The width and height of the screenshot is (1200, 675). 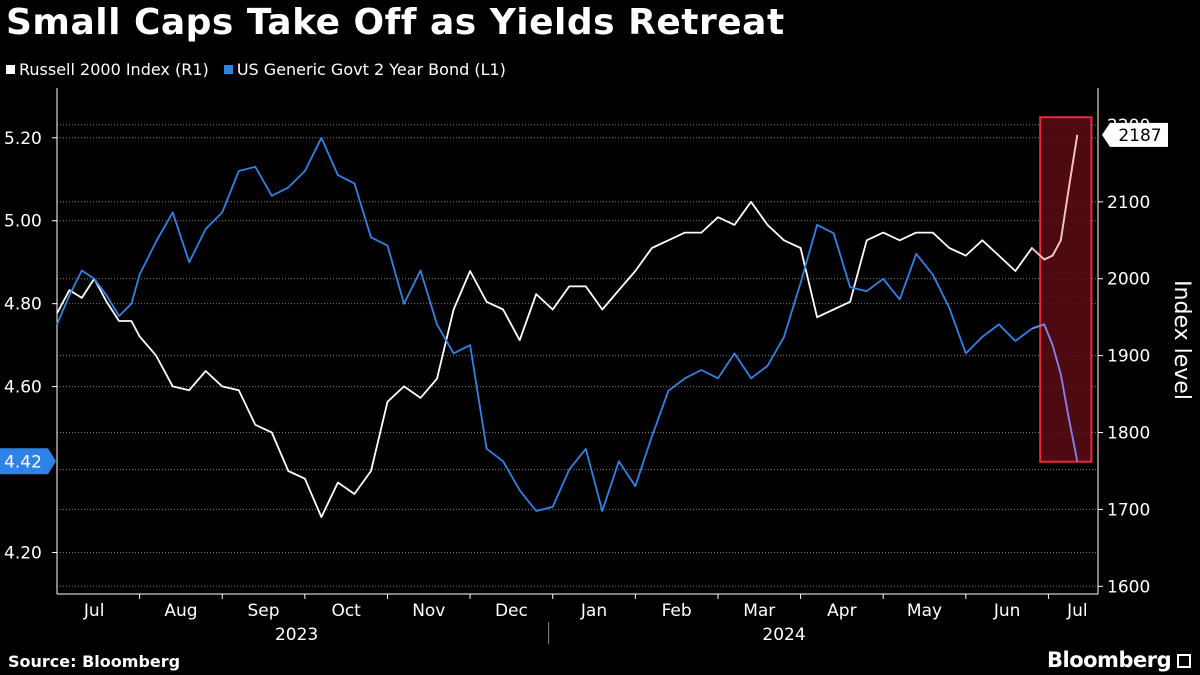 I want to click on right-tick-label: 1700, so click(x=1128, y=510).